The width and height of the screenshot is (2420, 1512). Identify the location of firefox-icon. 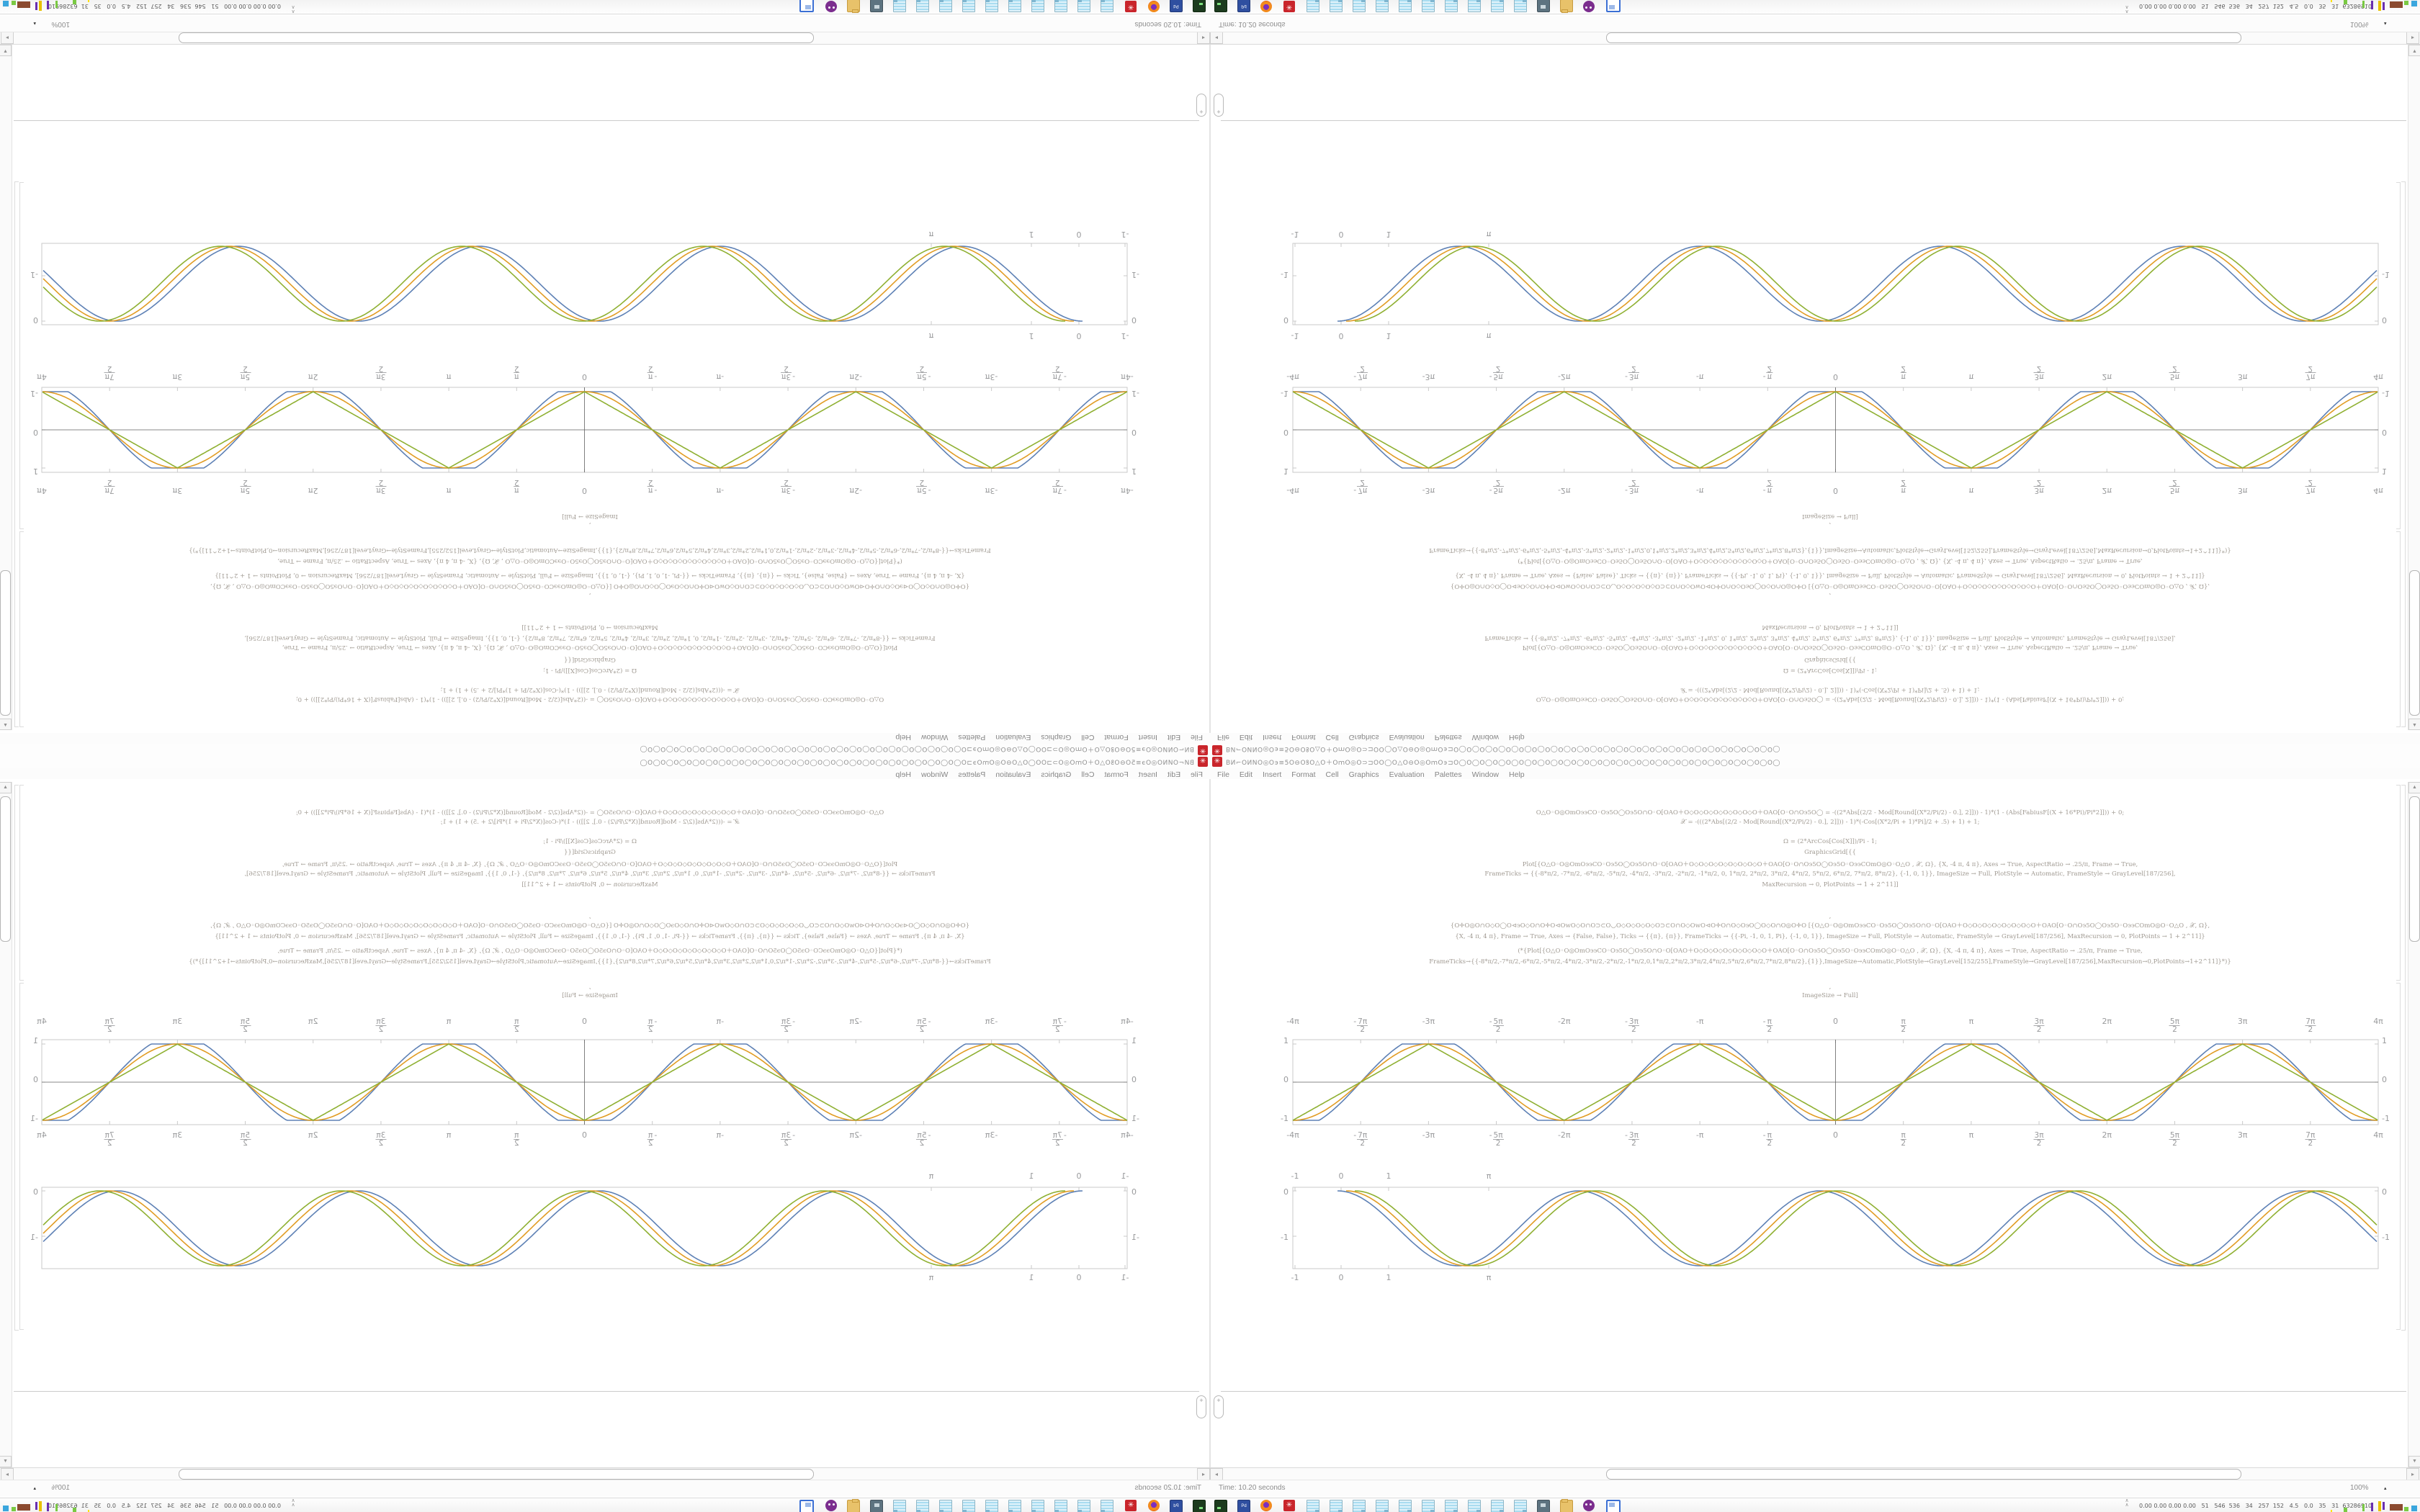
(1154, 6).